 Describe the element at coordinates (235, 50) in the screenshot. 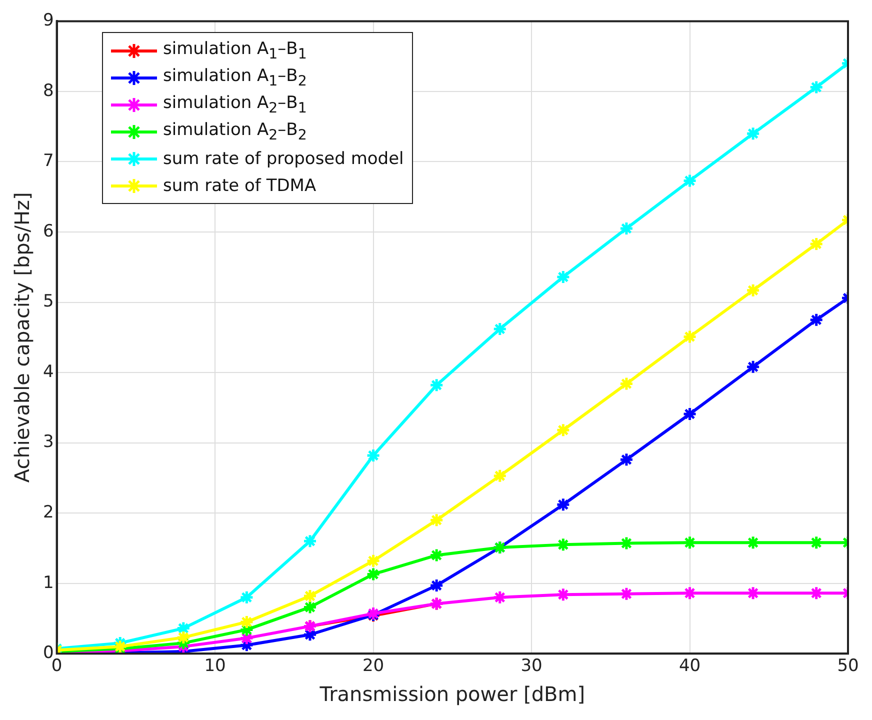

I see `legend-label: simulation A$_{1}$–B$_{1}$` at that location.